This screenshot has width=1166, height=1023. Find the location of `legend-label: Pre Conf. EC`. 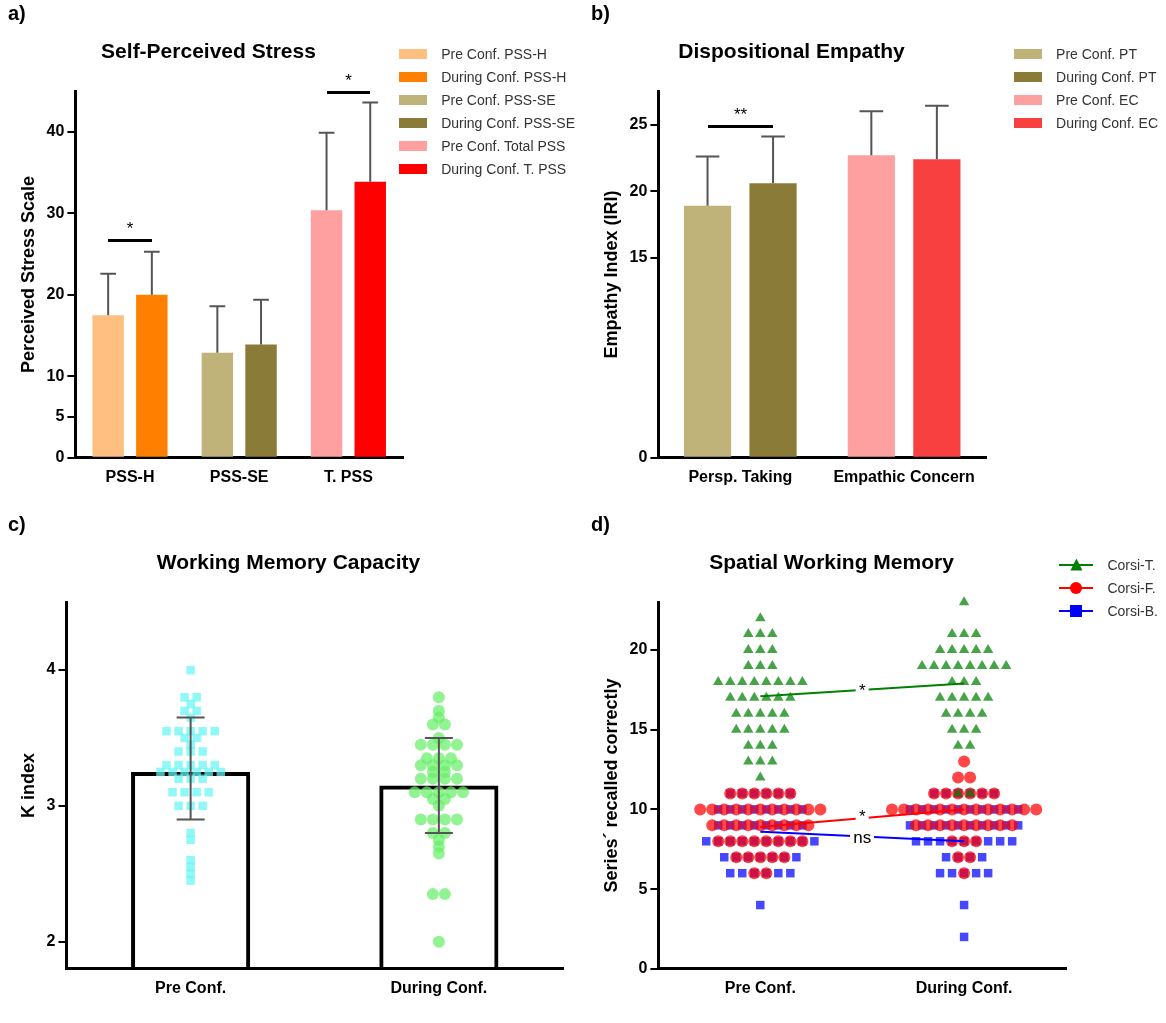

legend-label: Pre Conf. EC is located at coordinates (1097, 99).